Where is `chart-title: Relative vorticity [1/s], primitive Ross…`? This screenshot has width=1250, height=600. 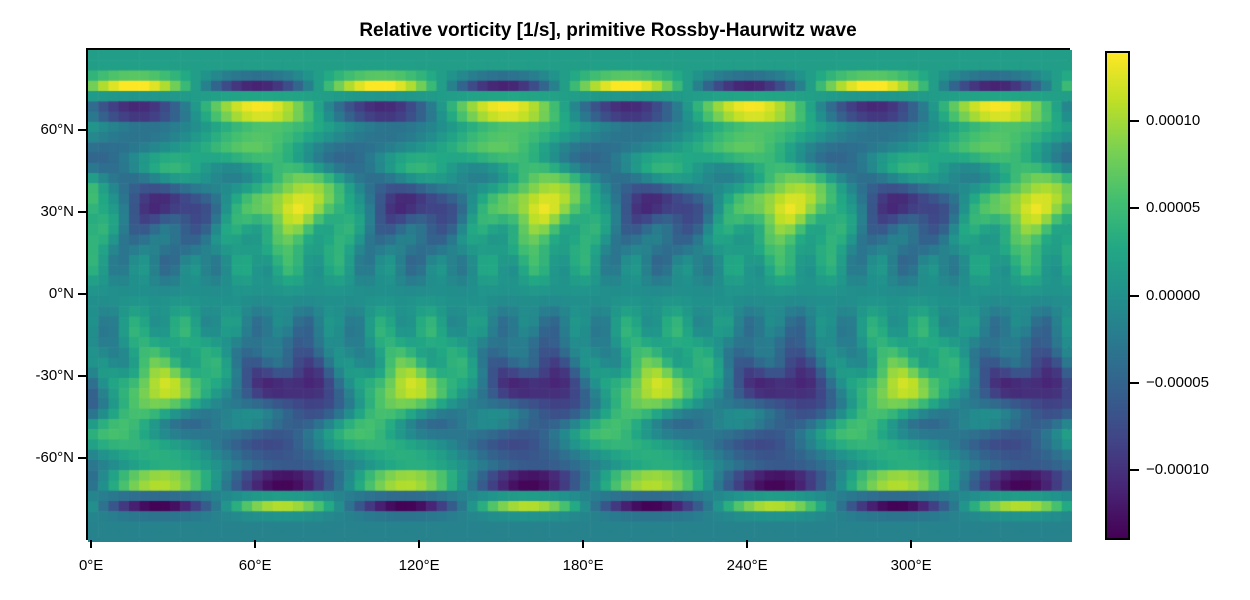
chart-title: Relative vorticity [1/s], primitive Ross… is located at coordinates (608, 30).